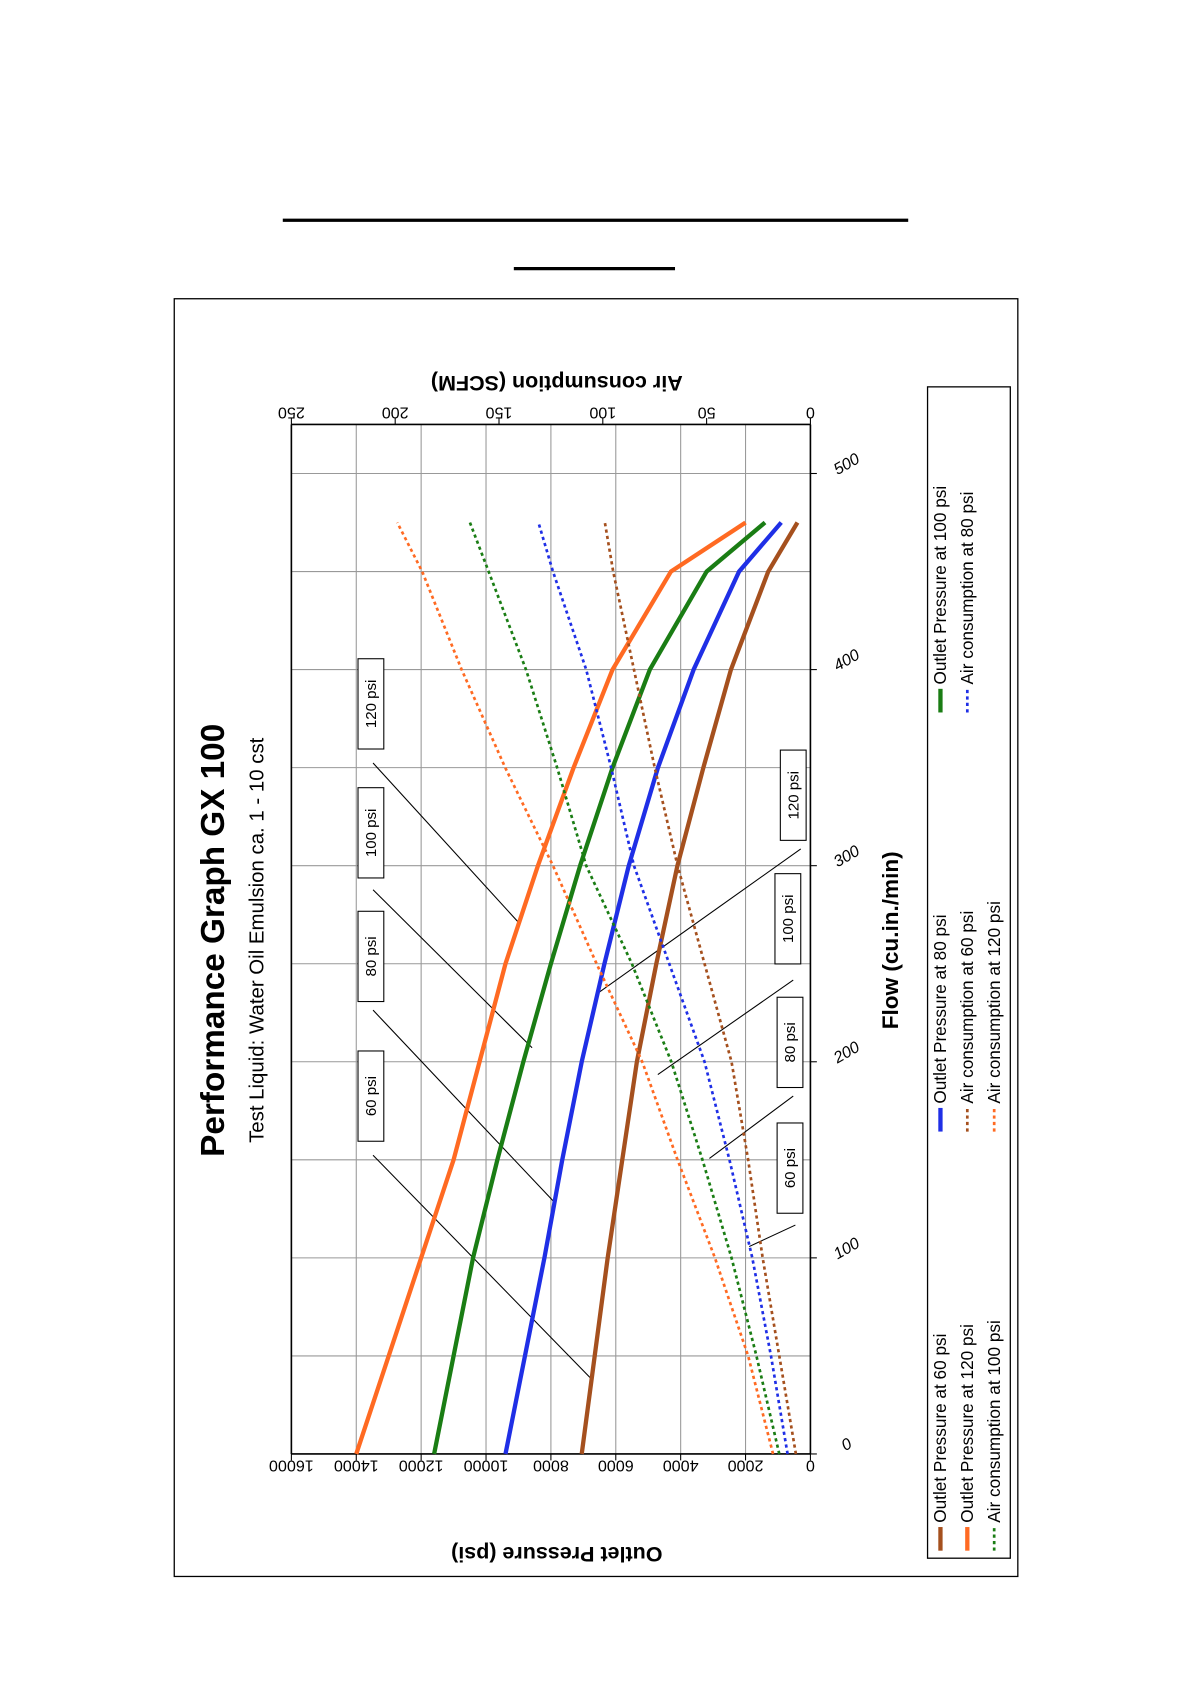  I want to click on y-tick-label: 10000, so click(486, 1465).